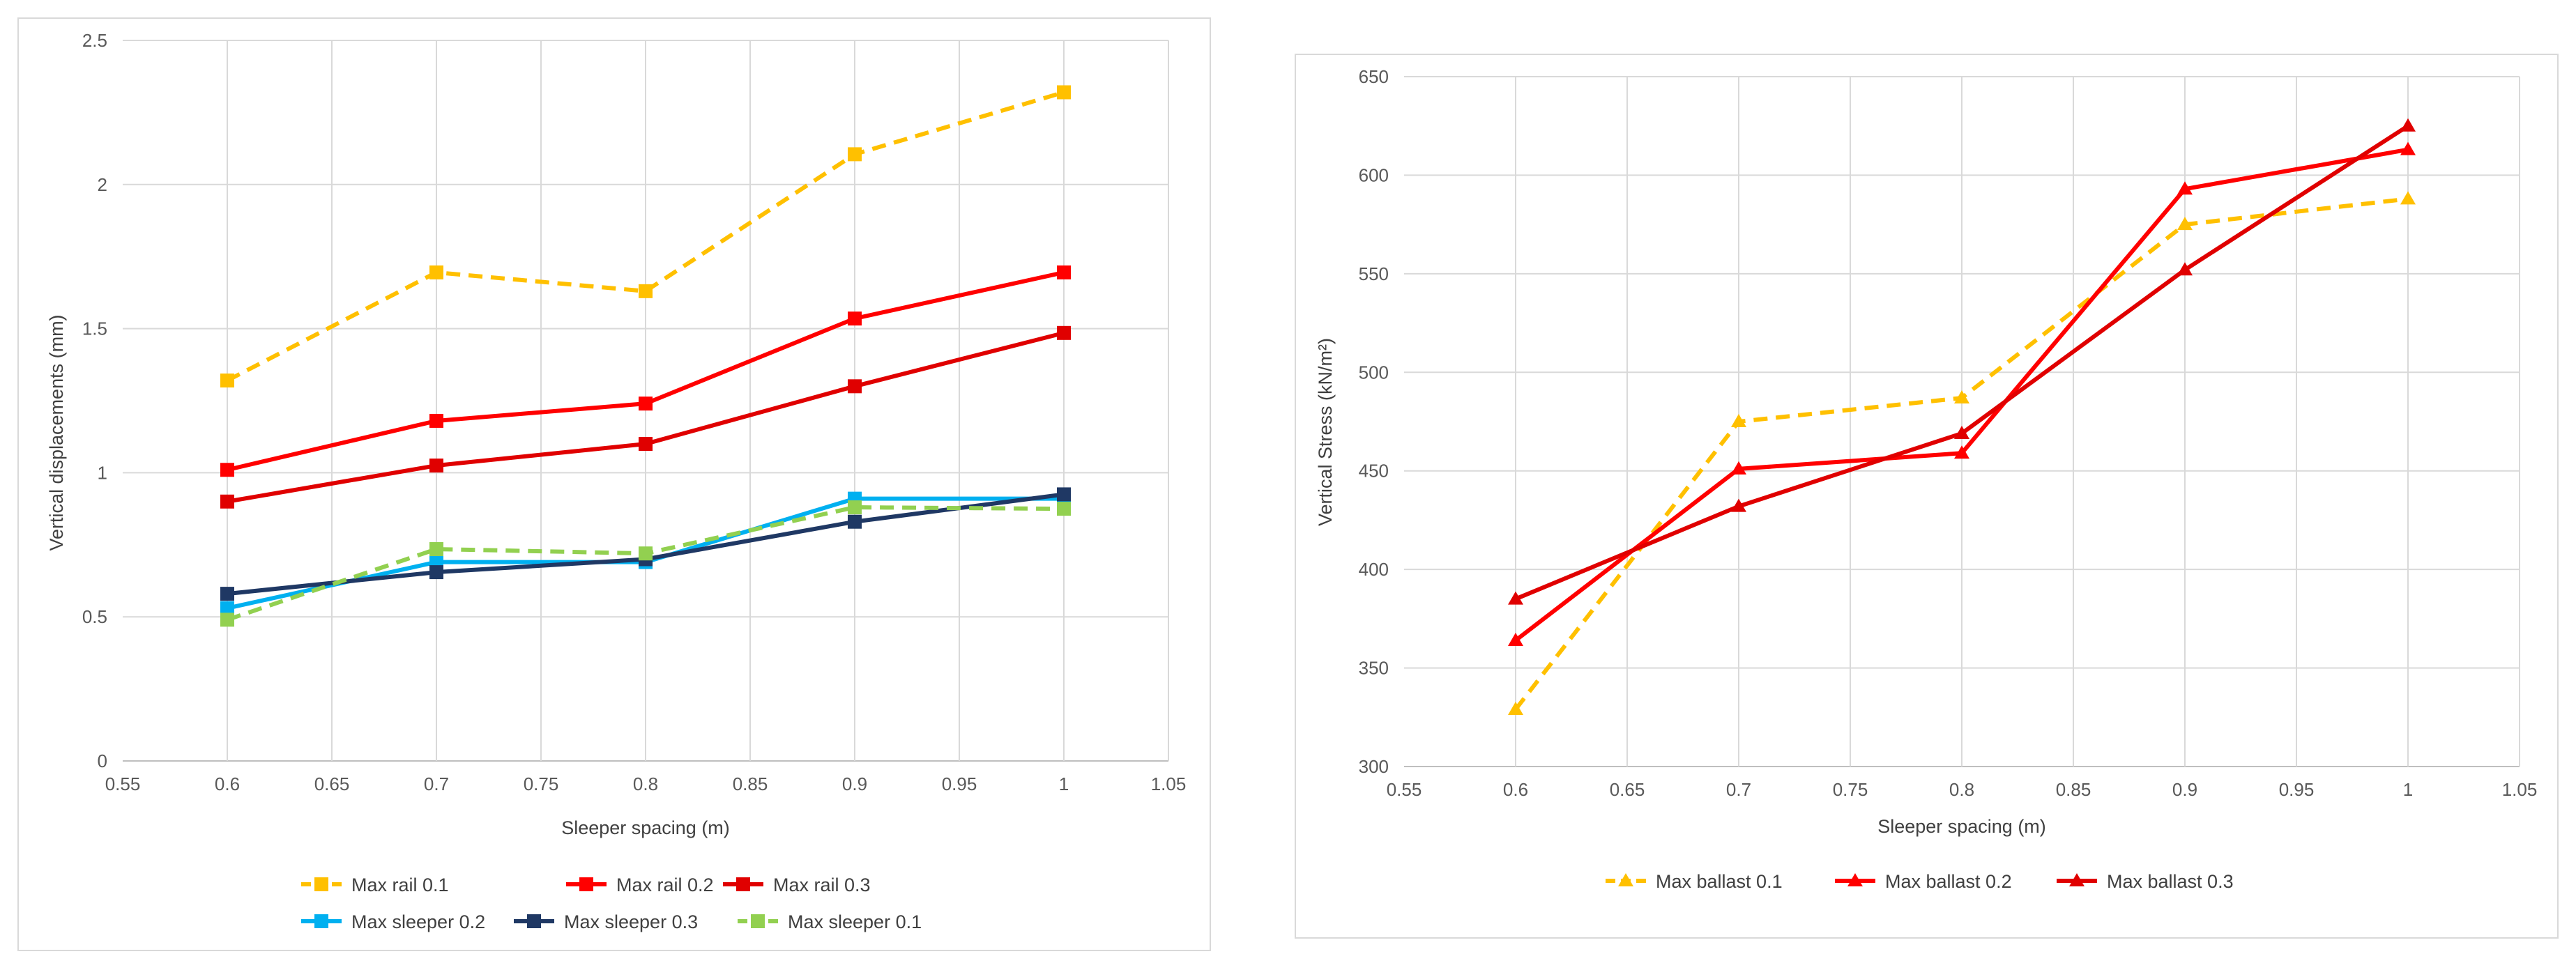  Describe the element at coordinates (102, 473) in the screenshot. I see `y-tick-label: 1` at that location.